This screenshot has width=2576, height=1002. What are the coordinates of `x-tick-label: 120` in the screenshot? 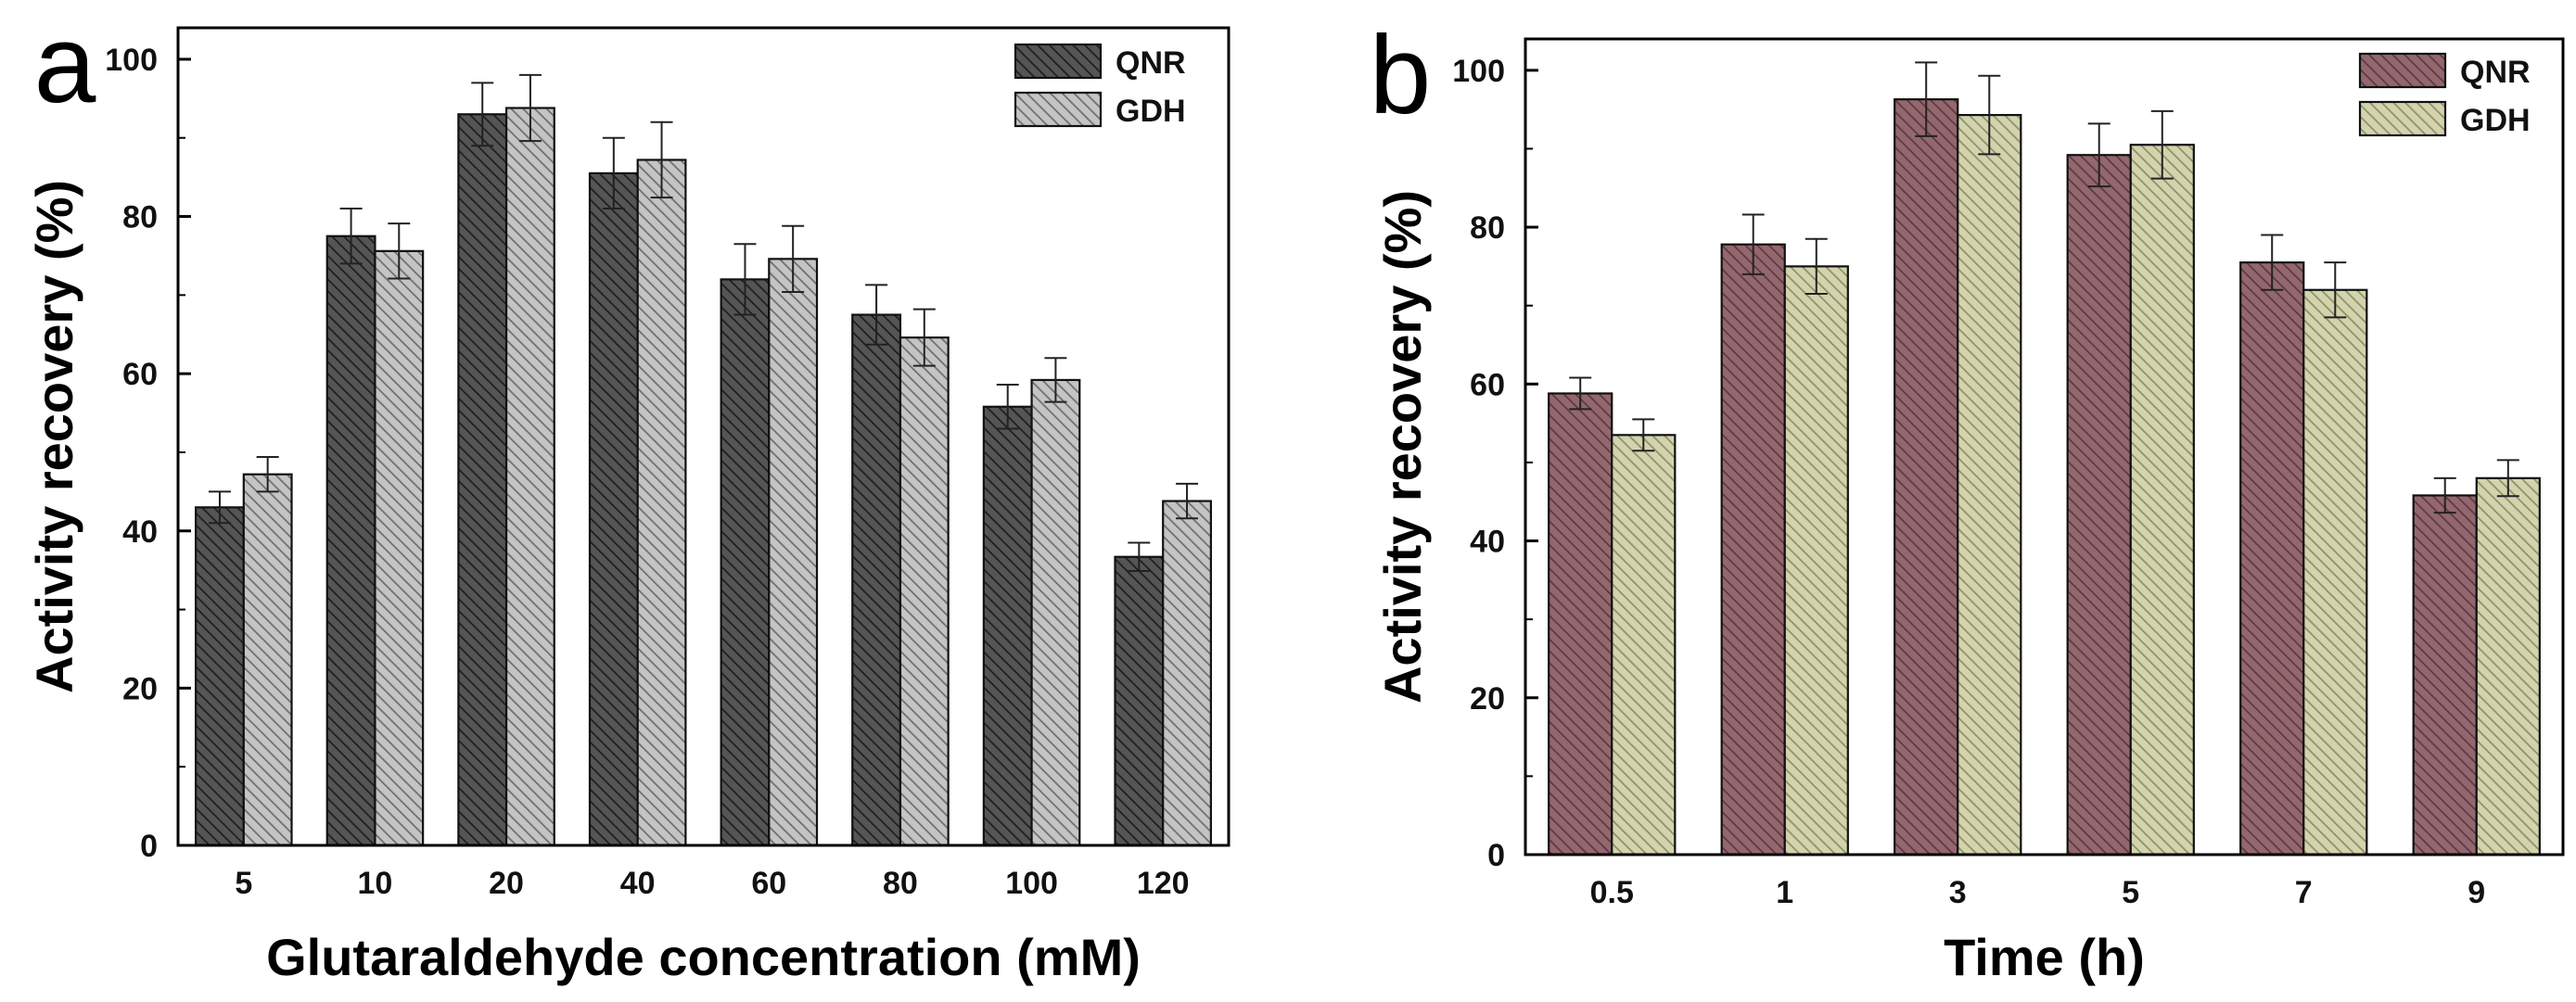 It's located at (1163, 883).